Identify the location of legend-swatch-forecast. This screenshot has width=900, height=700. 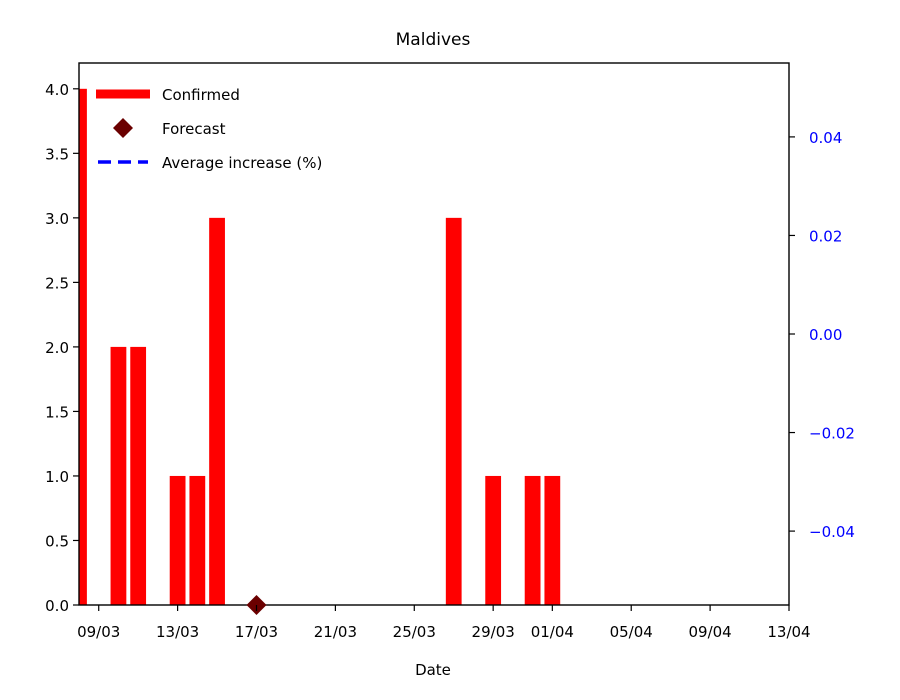
(123, 128).